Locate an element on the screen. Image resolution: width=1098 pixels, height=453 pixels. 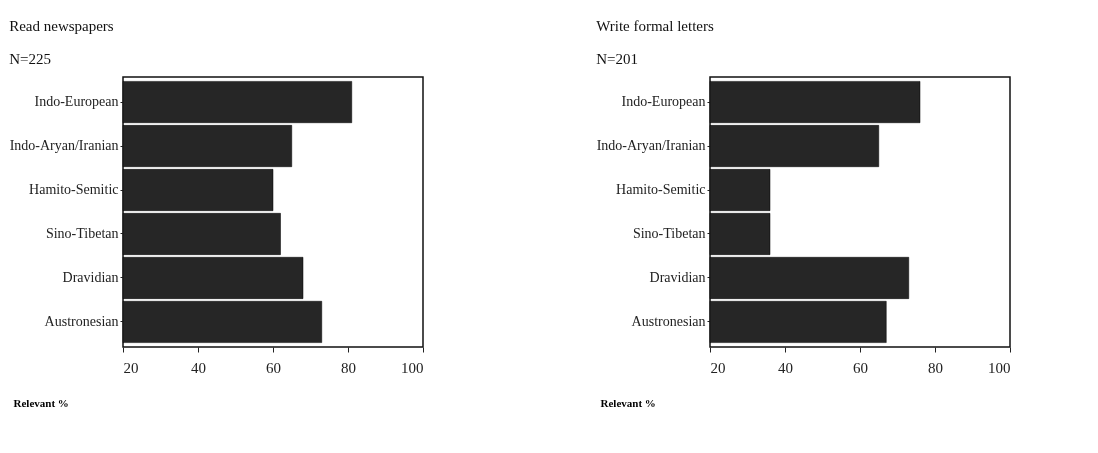
chart-title: Read newspapers is located at coordinates (61, 26).